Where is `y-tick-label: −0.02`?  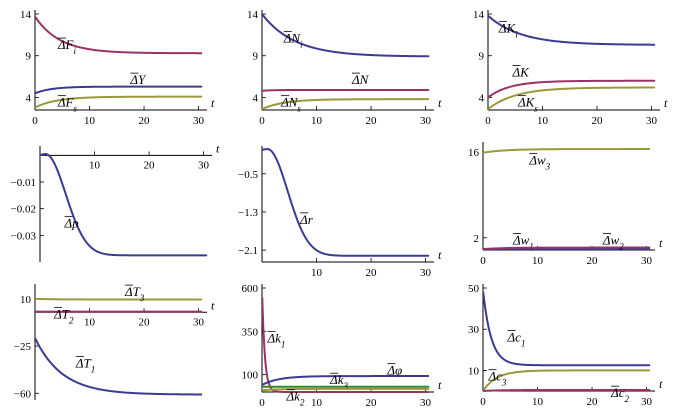 y-tick-label: −0.02 is located at coordinates (23, 210).